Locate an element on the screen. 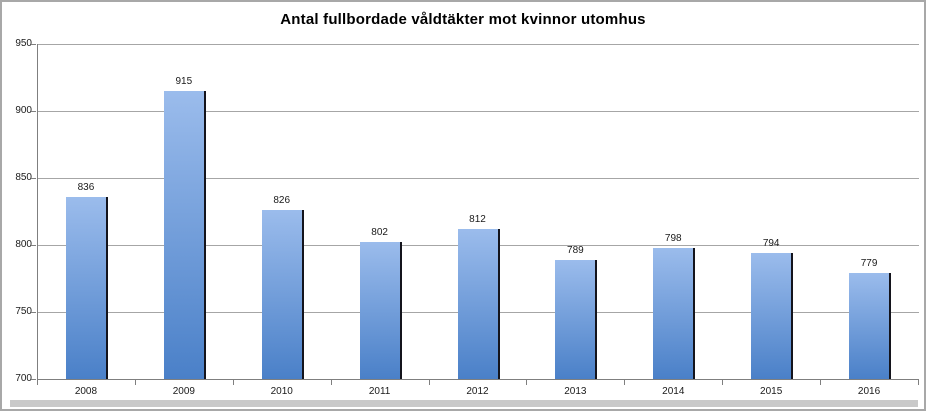 The height and width of the screenshot is (411, 926). x-axis-label-2014: 2014 is located at coordinates (673, 391).